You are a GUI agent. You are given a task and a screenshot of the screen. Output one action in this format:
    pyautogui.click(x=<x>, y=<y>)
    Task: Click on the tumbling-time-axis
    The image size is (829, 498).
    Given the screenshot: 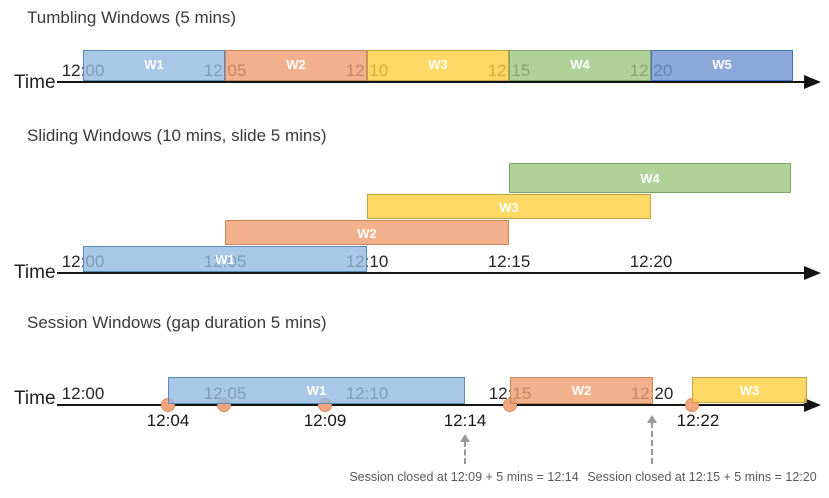 What is the action you would take?
    pyautogui.click(x=430, y=82)
    